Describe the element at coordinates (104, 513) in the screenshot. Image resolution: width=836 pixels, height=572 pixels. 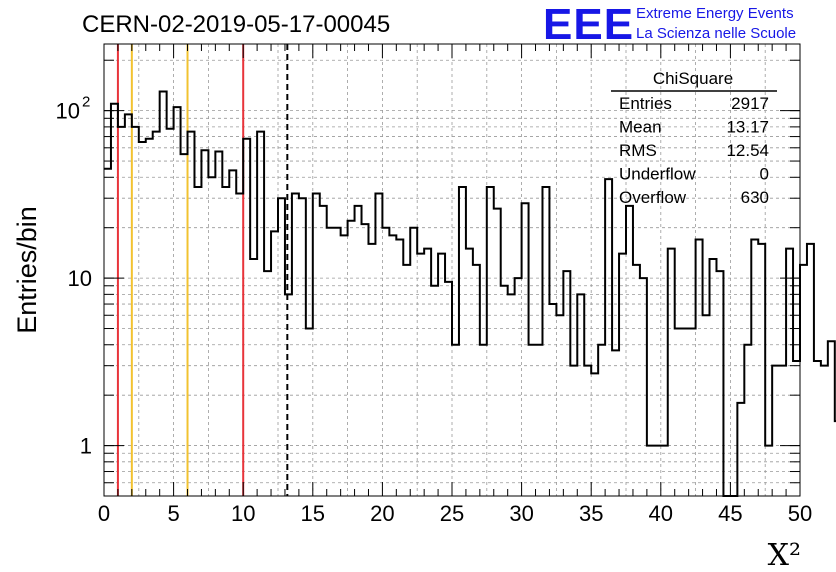
I see `x-tick-label: 0` at that location.